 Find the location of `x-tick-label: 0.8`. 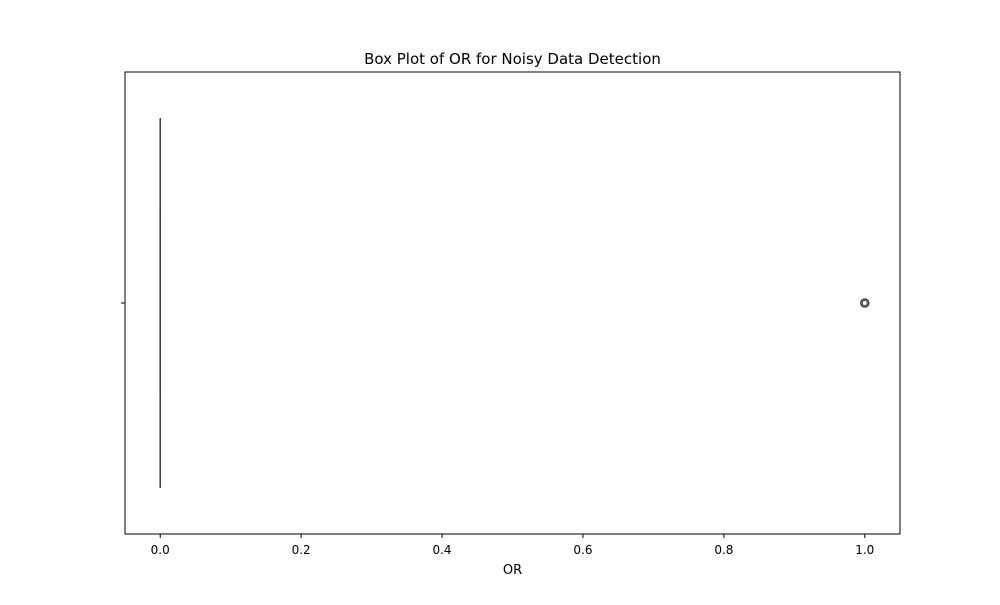

x-tick-label: 0.8 is located at coordinates (723, 550).